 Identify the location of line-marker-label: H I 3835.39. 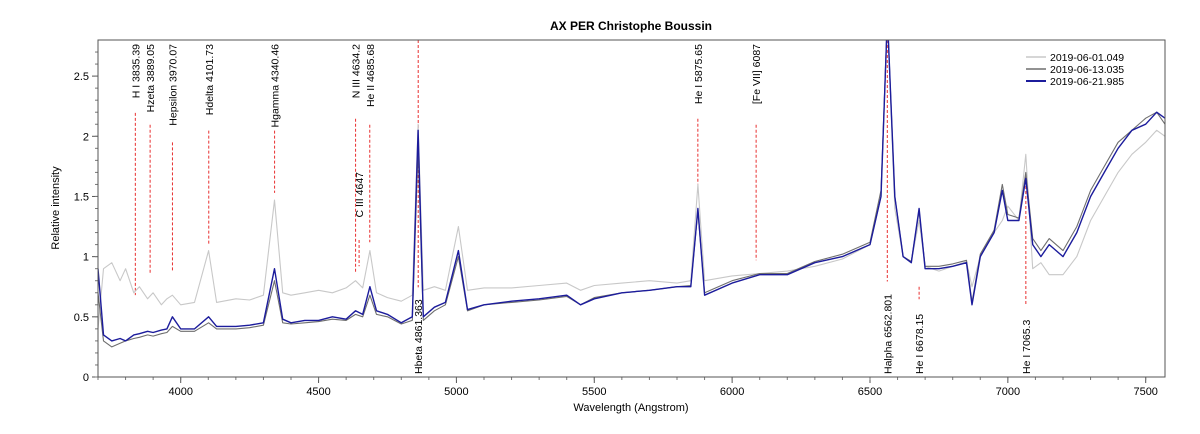
(136, 71).